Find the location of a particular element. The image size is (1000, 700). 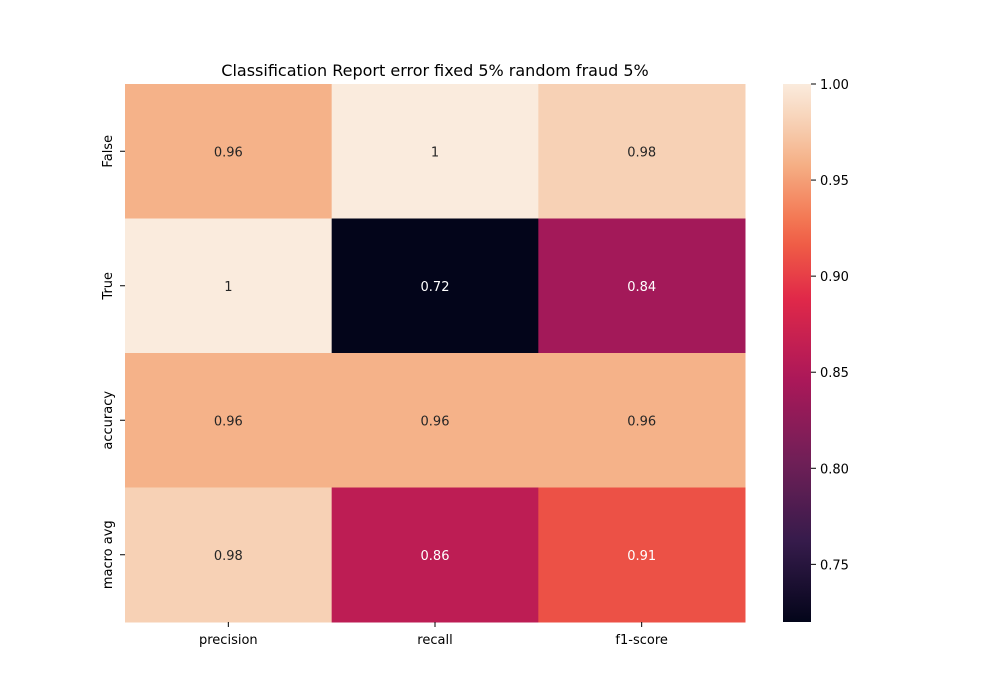

colorbar-ticks: 0.75 0.80 0.85 0.90 0.95 1.00 is located at coordinates (830, 325).